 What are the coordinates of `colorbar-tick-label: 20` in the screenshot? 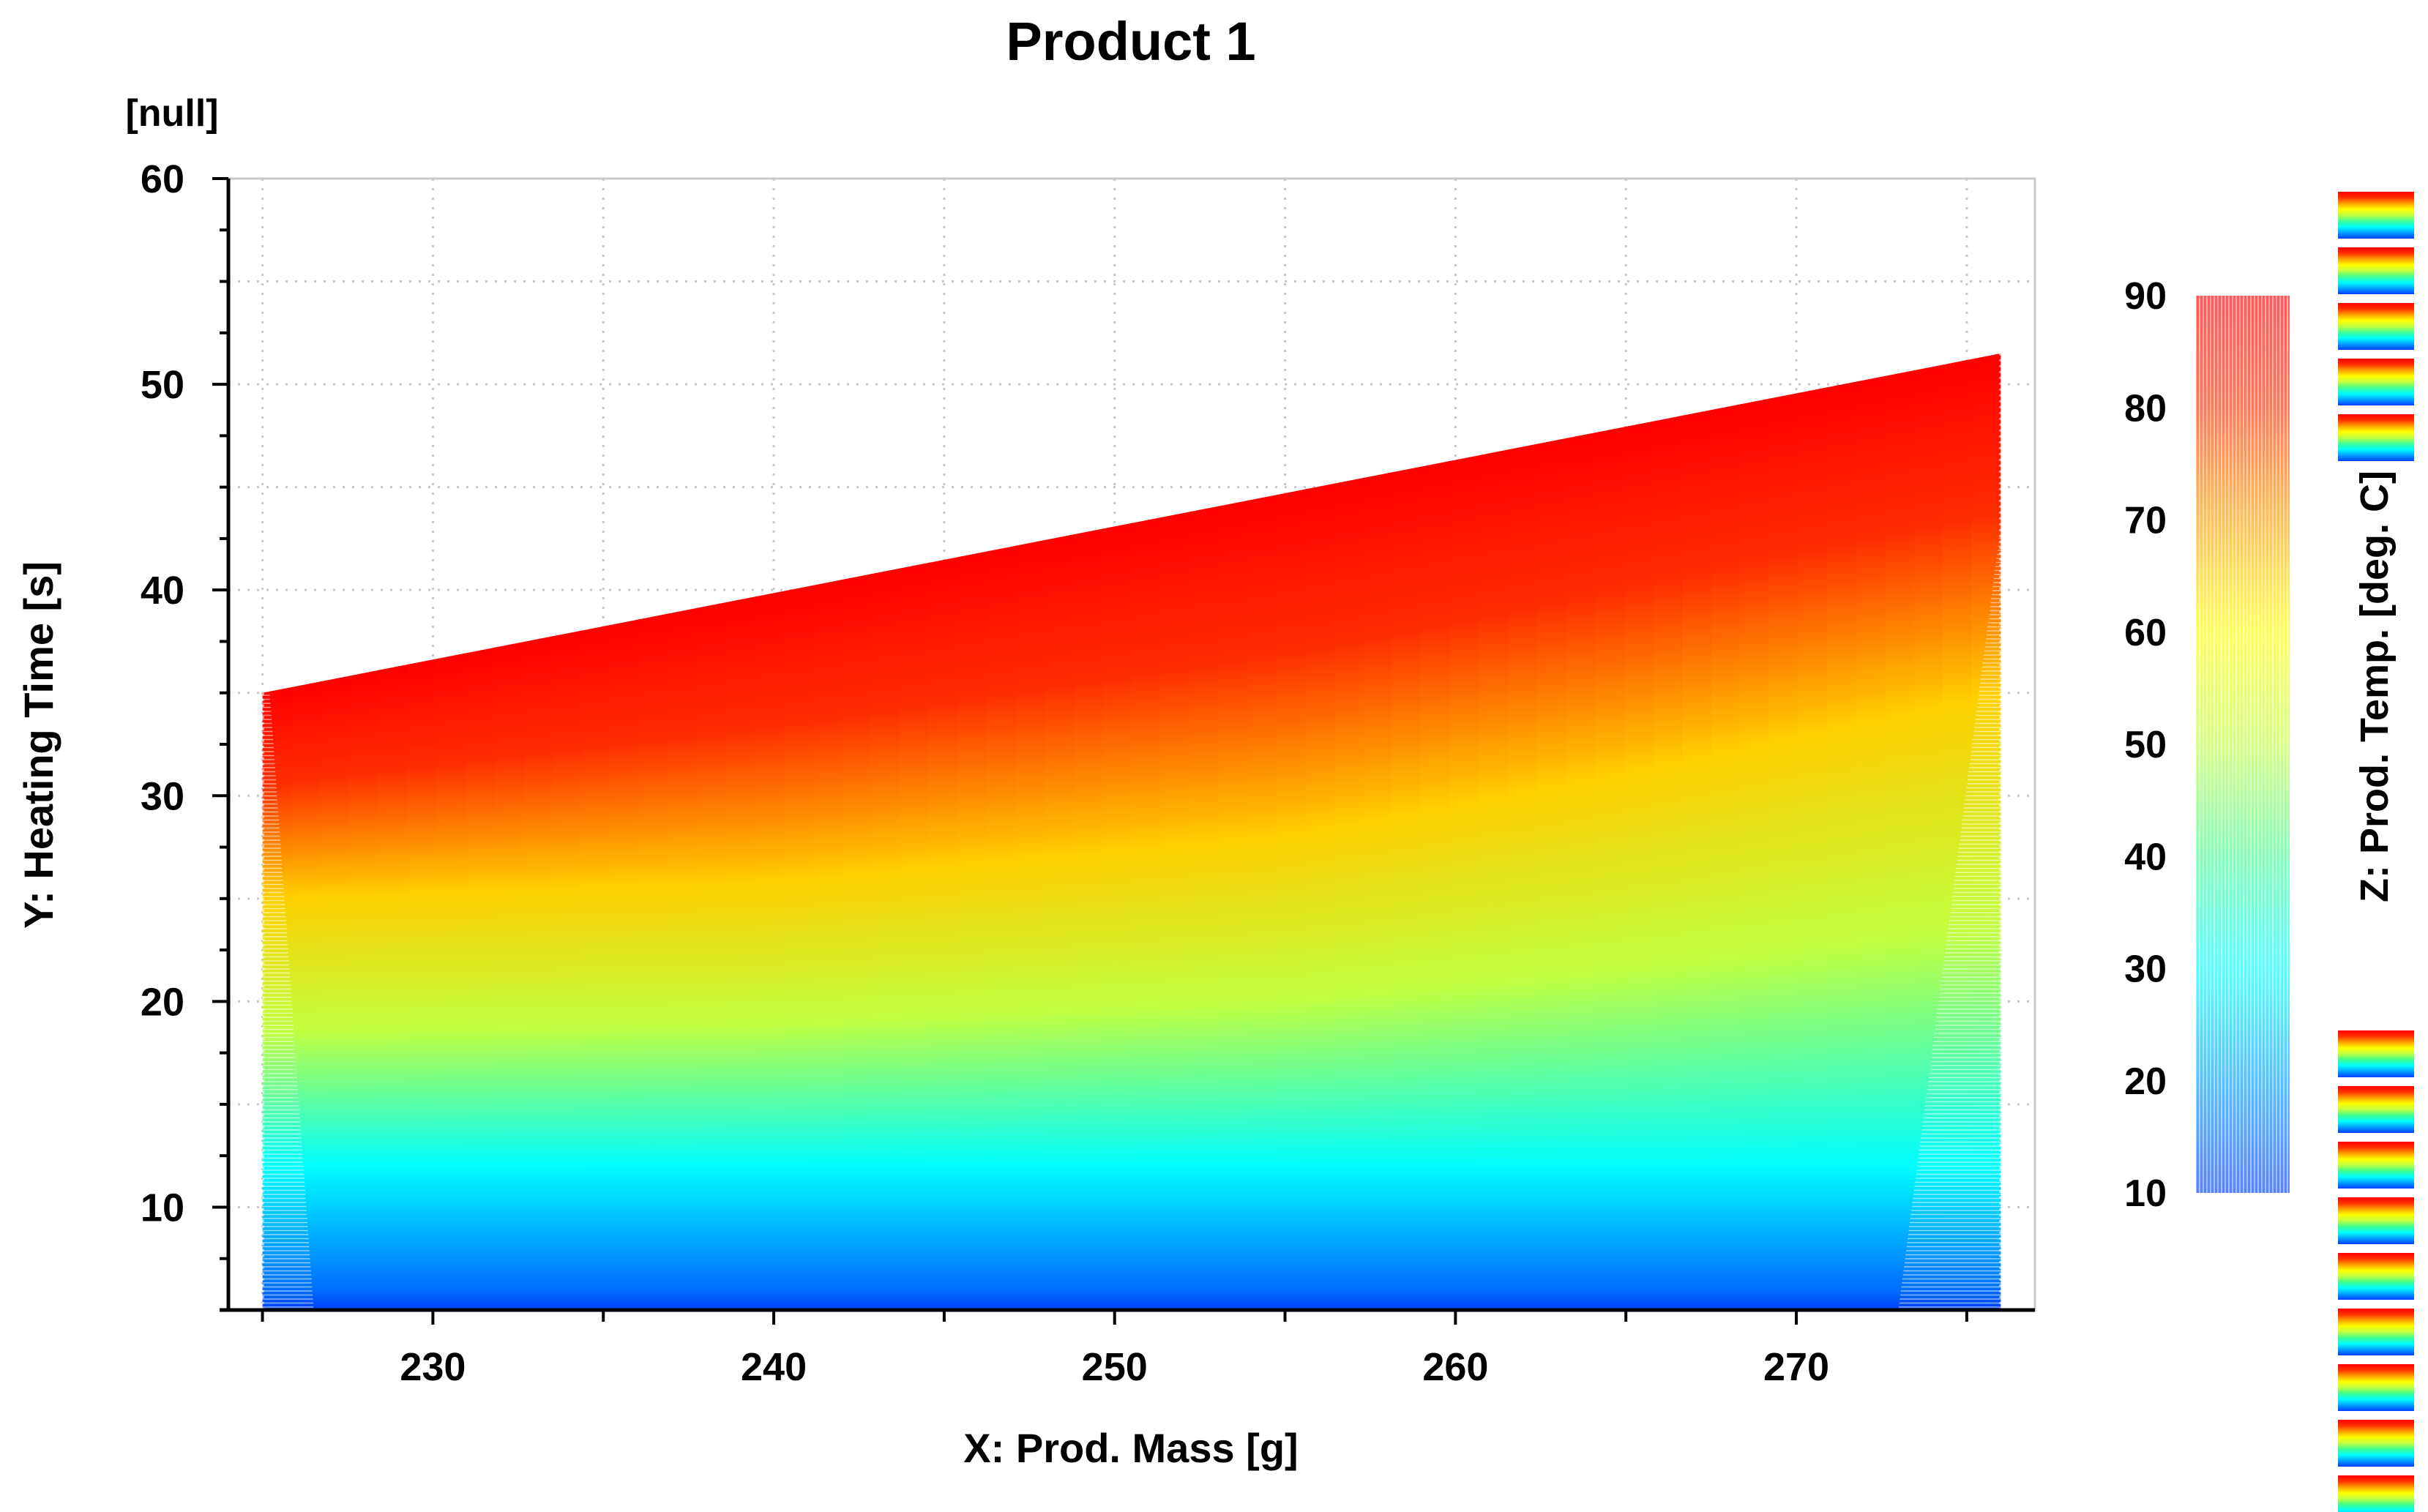 It's located at (2145, 1081).